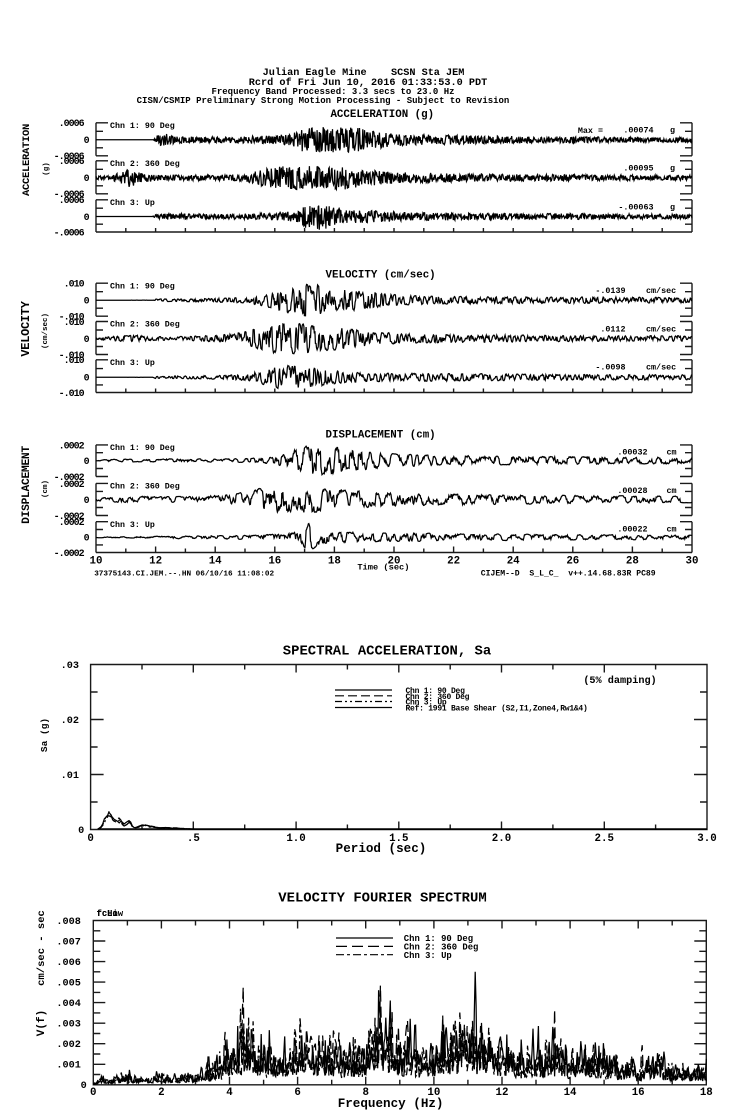 This screenshot has height=1120, width=739. Describe the element at coordinates (70, 776) in the screenshot. I see `svg-text: .01` at that location.